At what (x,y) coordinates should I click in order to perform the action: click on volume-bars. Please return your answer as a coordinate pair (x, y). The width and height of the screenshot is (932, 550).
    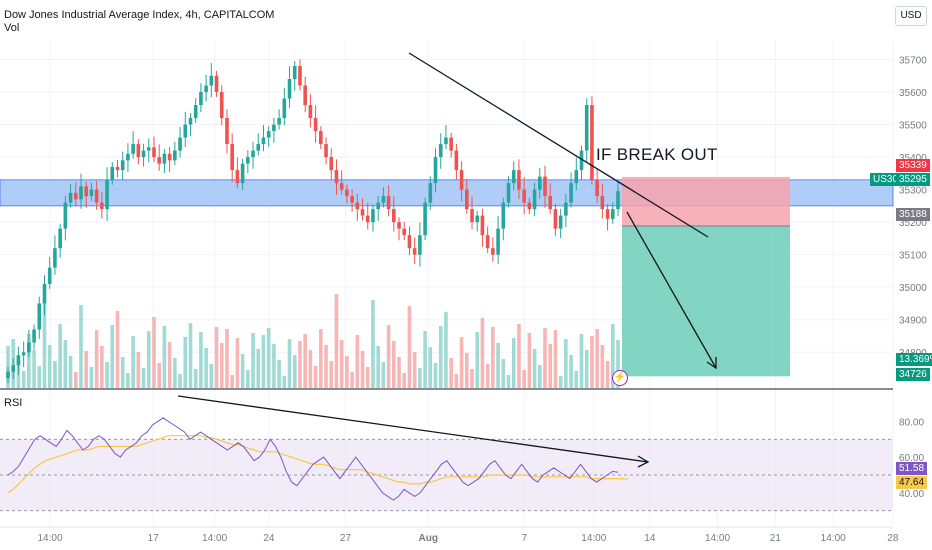
    Looking at the image, I should click on (313, 341).